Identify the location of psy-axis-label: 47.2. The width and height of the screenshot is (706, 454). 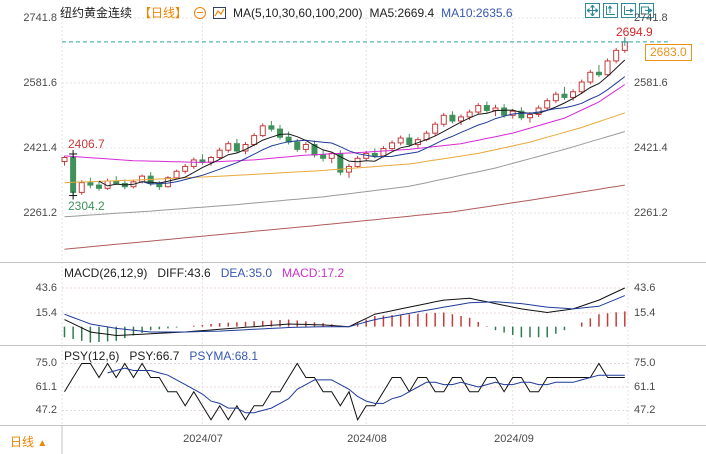
(46, 410).